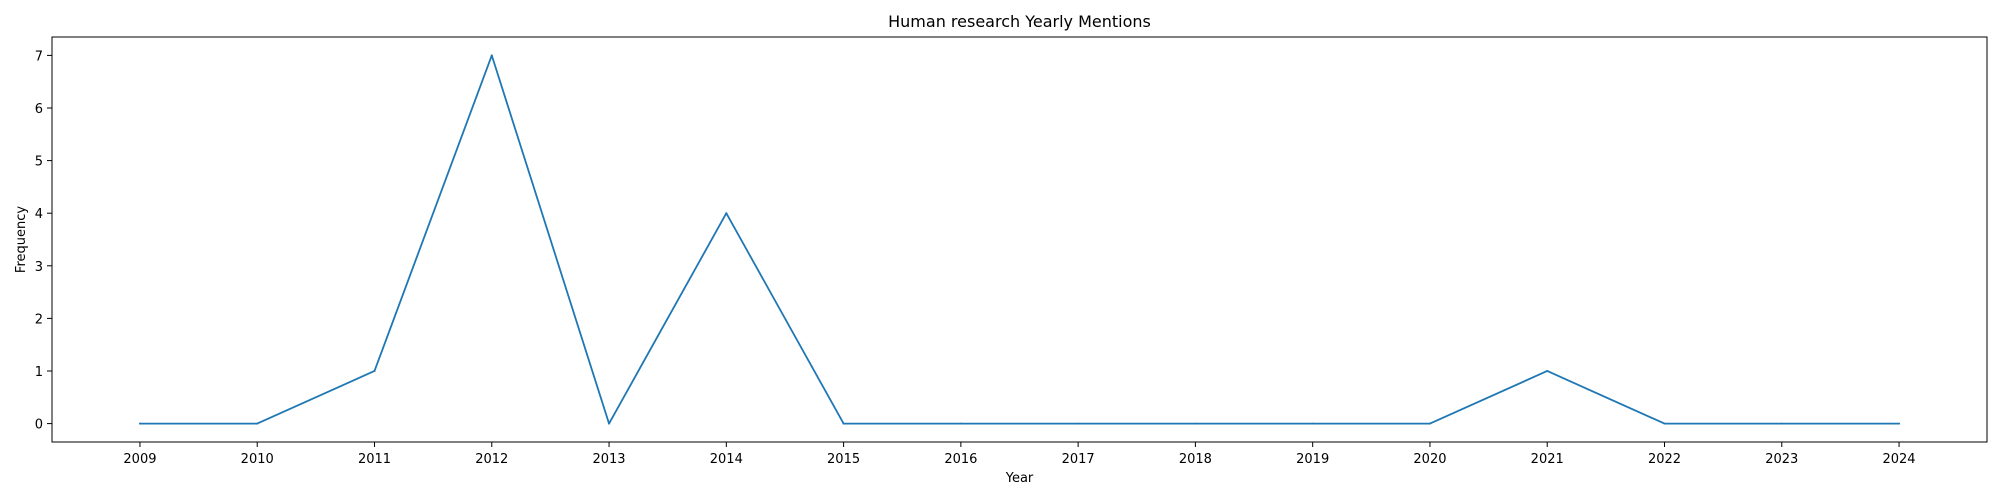 Image resolution: width=2000 pixels, height=500 pixels. What do you see at coordinates (1312, 459) in the screenshot?
I see `x-tick-label: 2019` at bounding box center [1312, 459].